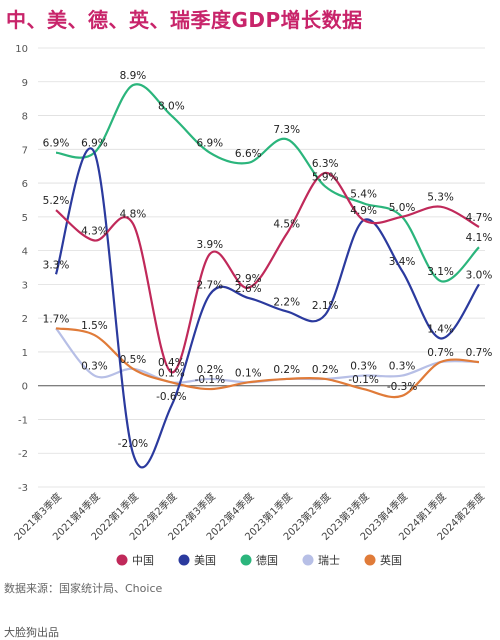  Describe the element at coordinates (209, 286) in the screenshot. I see `data-label: 2.7%` at that location.